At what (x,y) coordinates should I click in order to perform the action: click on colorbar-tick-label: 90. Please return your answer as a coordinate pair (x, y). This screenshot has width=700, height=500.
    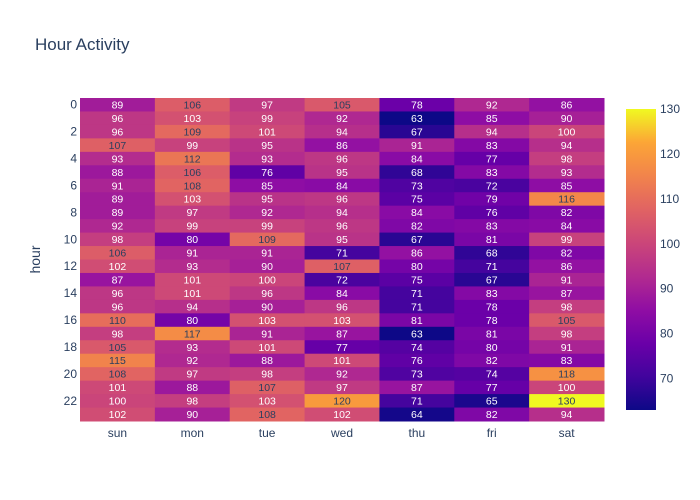
    Looking at the image, I should click on (667, 289).